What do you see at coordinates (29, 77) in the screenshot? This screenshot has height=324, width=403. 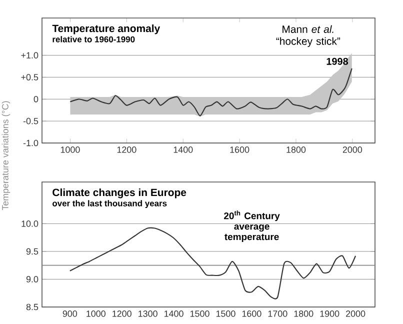 I see `y-tick-label: +0.5` at bounding box center [29, 77].